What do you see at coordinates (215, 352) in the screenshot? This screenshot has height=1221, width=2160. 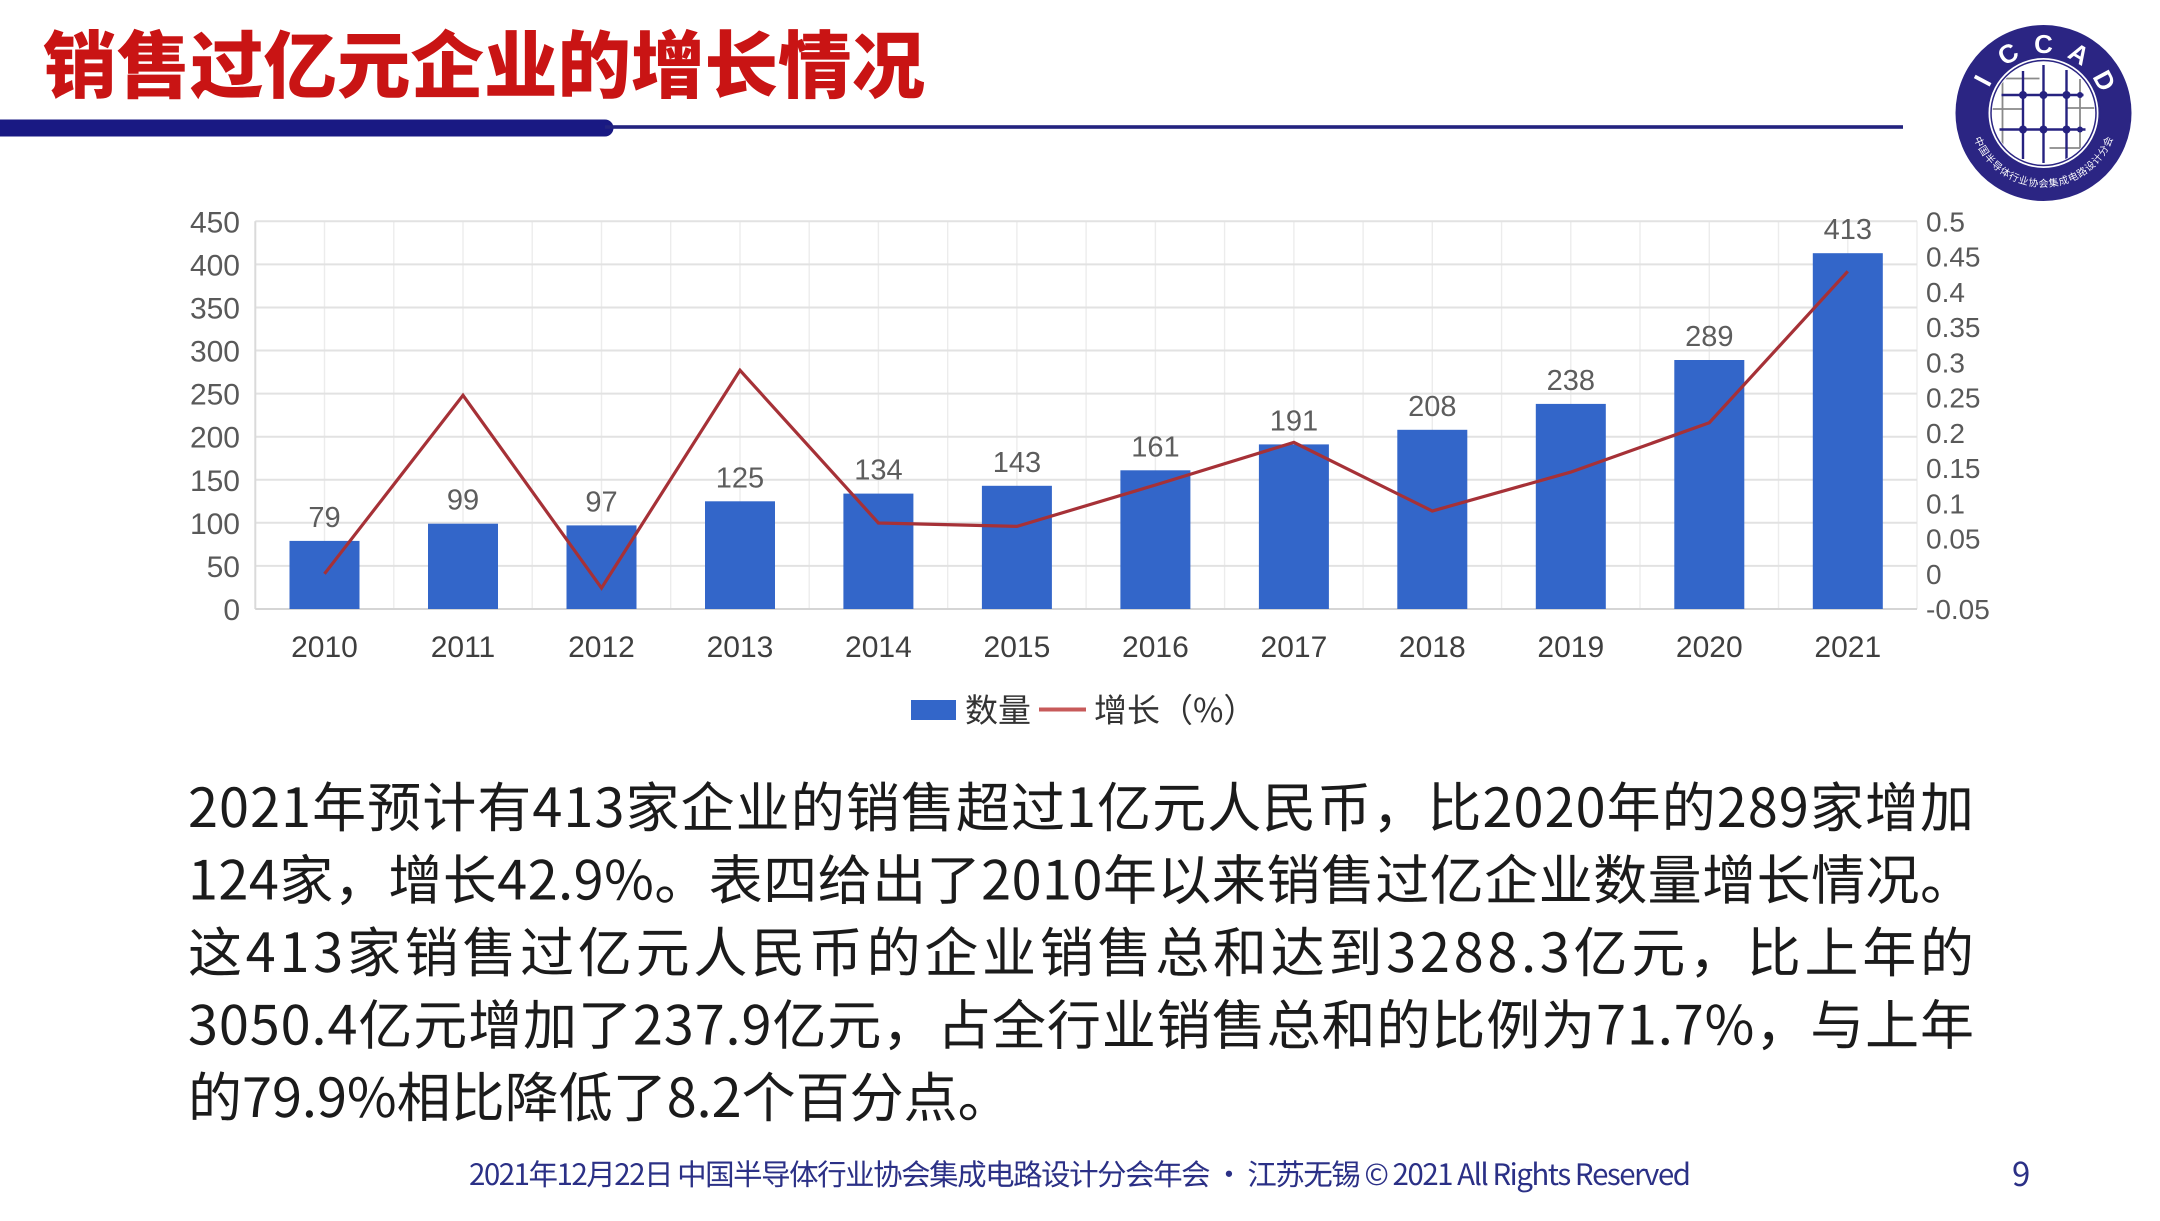 I see `svg-text: 300` at bounding box center [215, 352].